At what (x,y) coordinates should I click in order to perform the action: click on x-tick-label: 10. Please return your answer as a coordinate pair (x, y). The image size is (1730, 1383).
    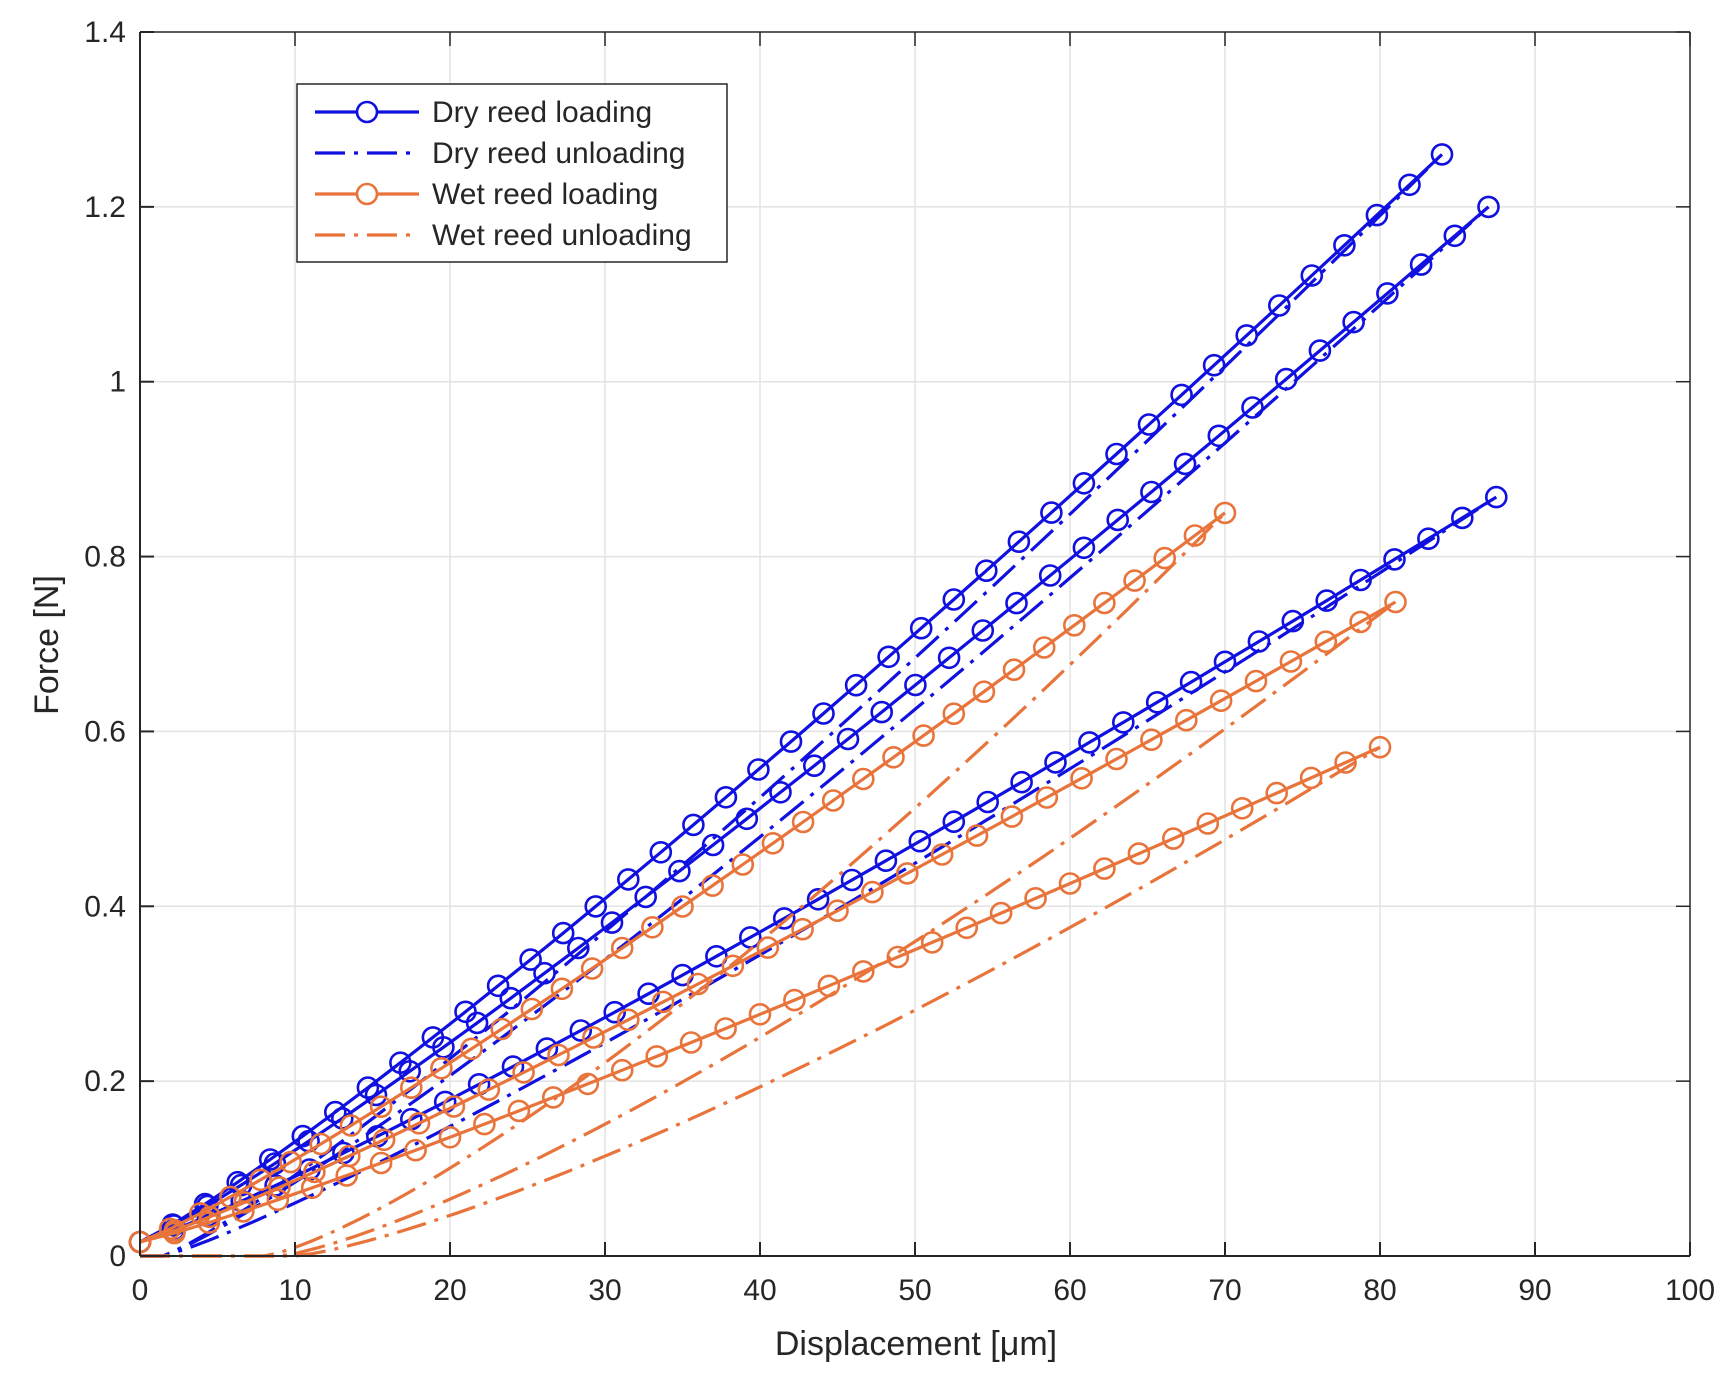
    Looking at the image, I should click on (294, 1290).